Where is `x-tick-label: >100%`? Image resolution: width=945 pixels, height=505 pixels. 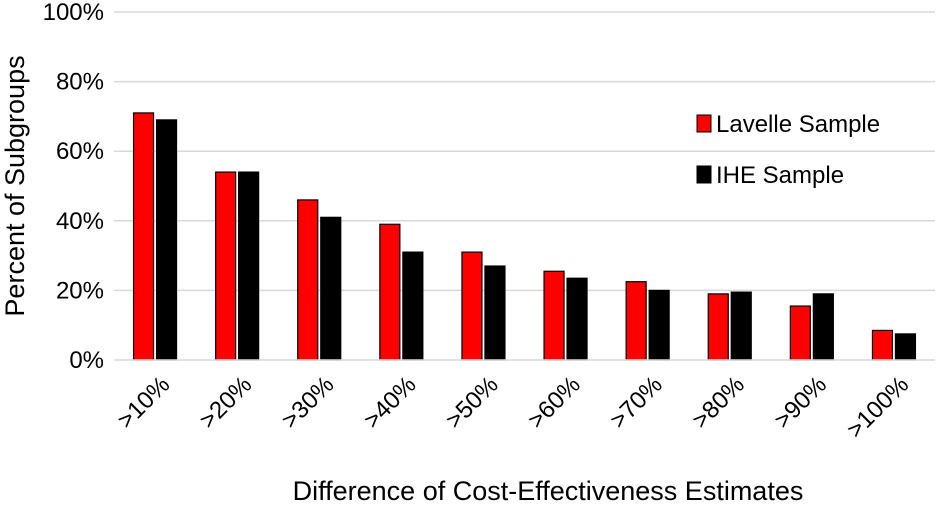 x-tick-label: >100% is located at coordinates (878, 407).